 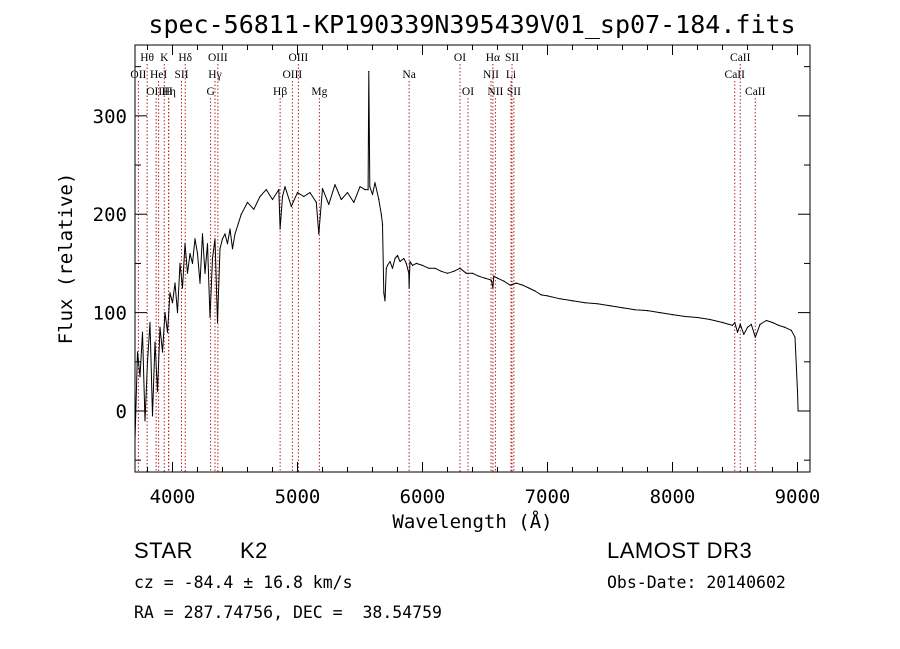 I want to click on spectral-line-label: Li, so click(x=511, y=75).